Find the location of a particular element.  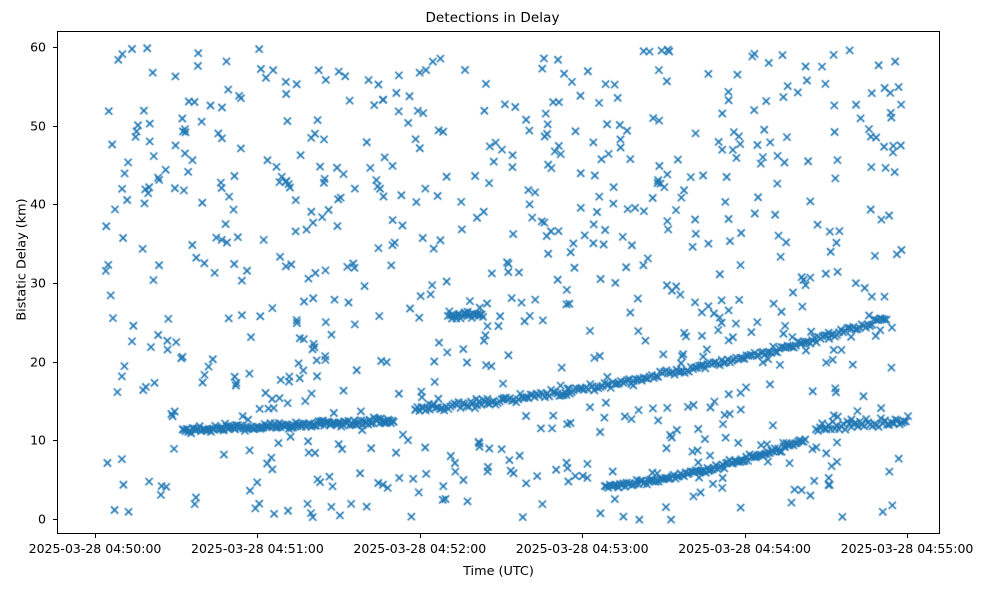

y-tick-label: 50 is located at coordinates (38, 126).